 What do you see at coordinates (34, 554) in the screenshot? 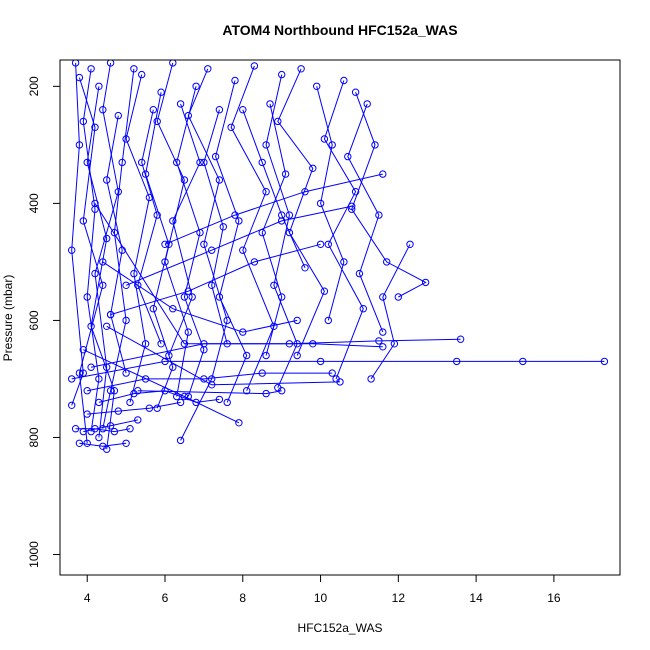
I see `y-tick-label: 1000` at bounding box center [34, 554].